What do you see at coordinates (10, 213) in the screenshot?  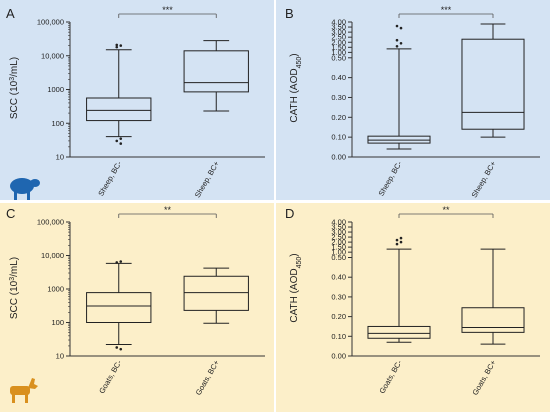 I see `panel-label: C` at bounding box center [10, 213].